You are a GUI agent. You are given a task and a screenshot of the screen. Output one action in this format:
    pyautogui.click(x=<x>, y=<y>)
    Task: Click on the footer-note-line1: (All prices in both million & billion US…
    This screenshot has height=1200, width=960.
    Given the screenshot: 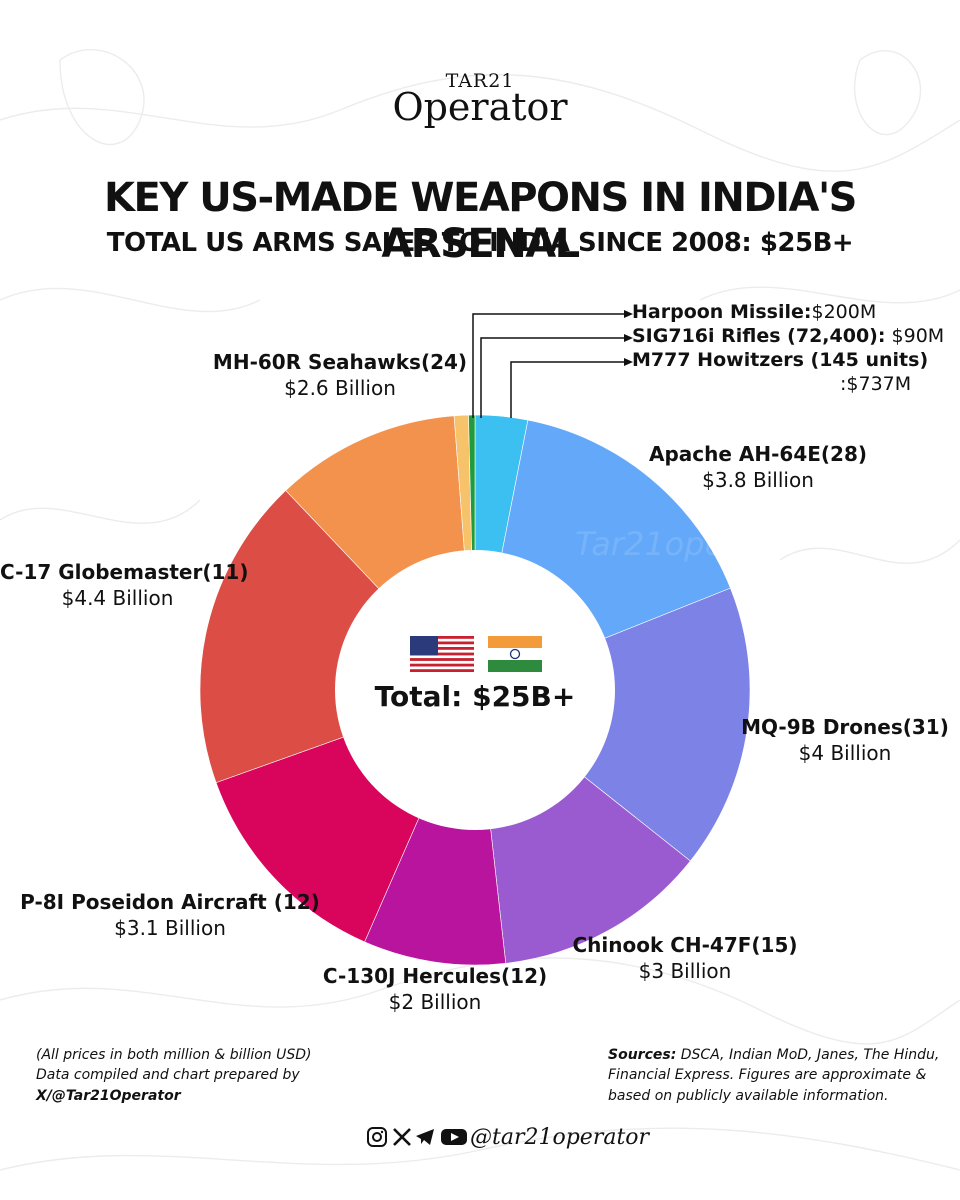 What is the action you would take?
    pyautogui.click(x=174, y=1055)
    